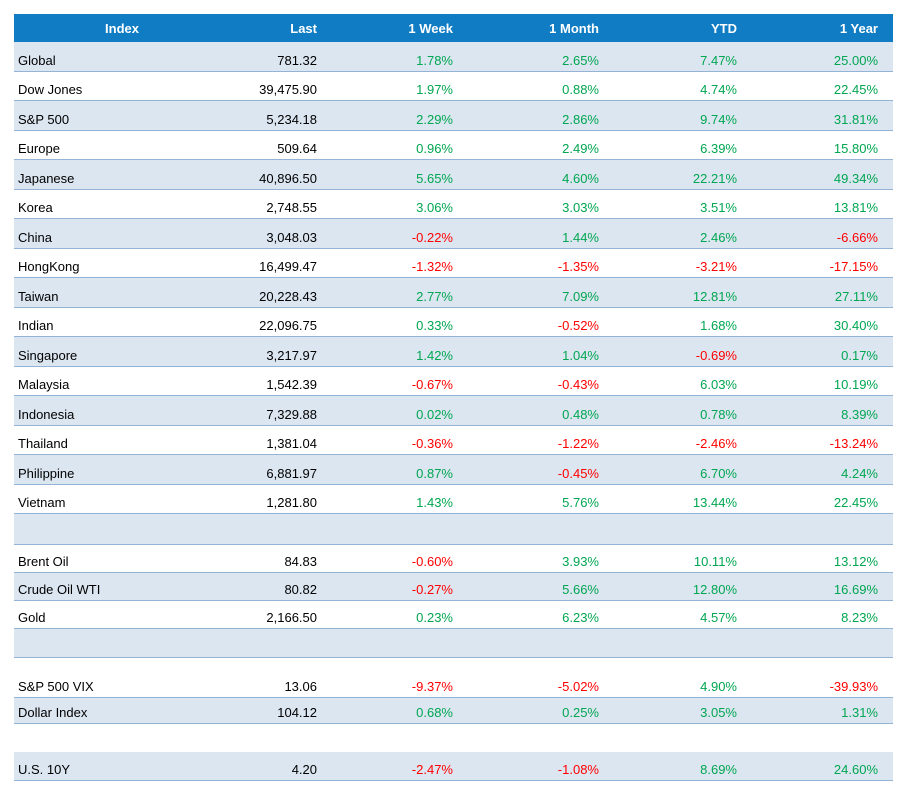 The height and width of the screenshot is (794, 899). Describe the element at coordinates (716, 266) in the screenshot. I see `change-ytd: -3.21%` at that location.